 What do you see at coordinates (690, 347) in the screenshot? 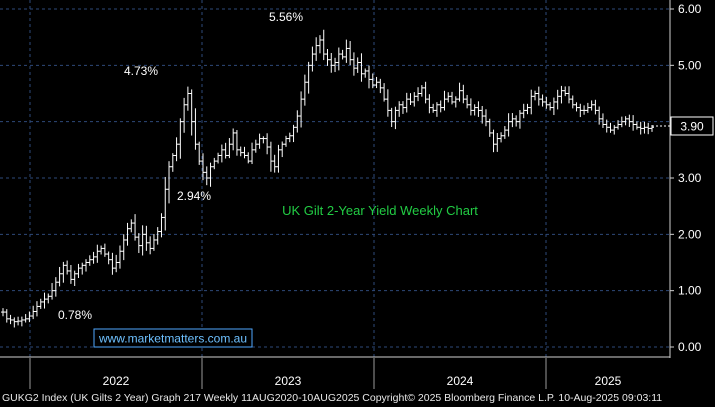
I see `y-tick-label: 0.00` at bounding box center [690, 347].